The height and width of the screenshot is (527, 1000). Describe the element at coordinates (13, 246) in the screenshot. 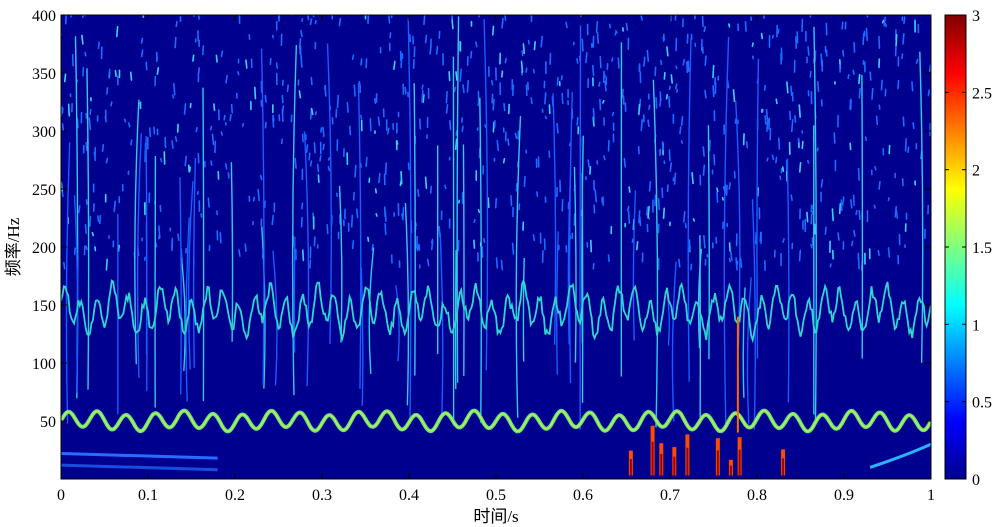

I see `y-axis-label: 频率/Hz` at that location.